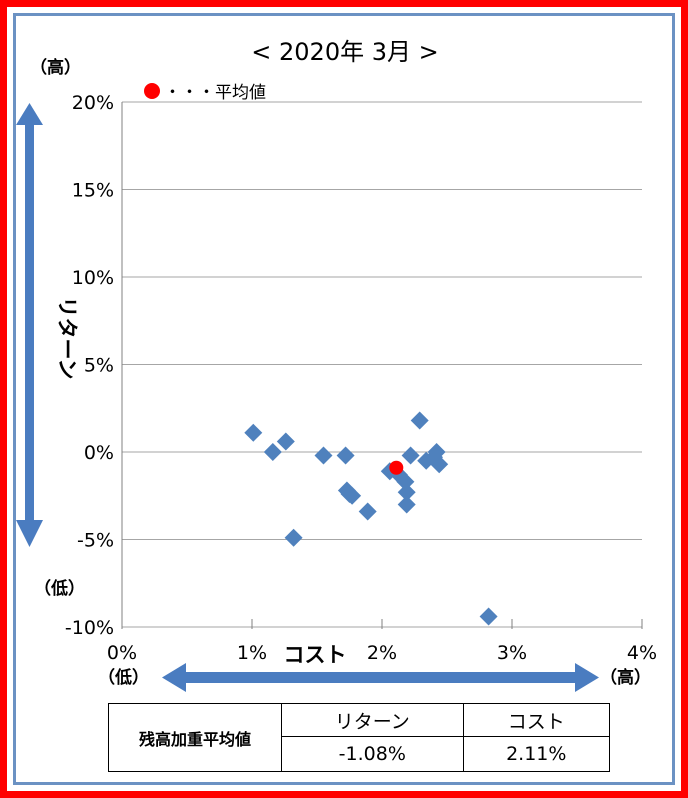 This screenshot has height=798, width=688. Describe the element at coordinates (252, 653) in the screenshot. I see `x-tick-label: 1%` at that location.